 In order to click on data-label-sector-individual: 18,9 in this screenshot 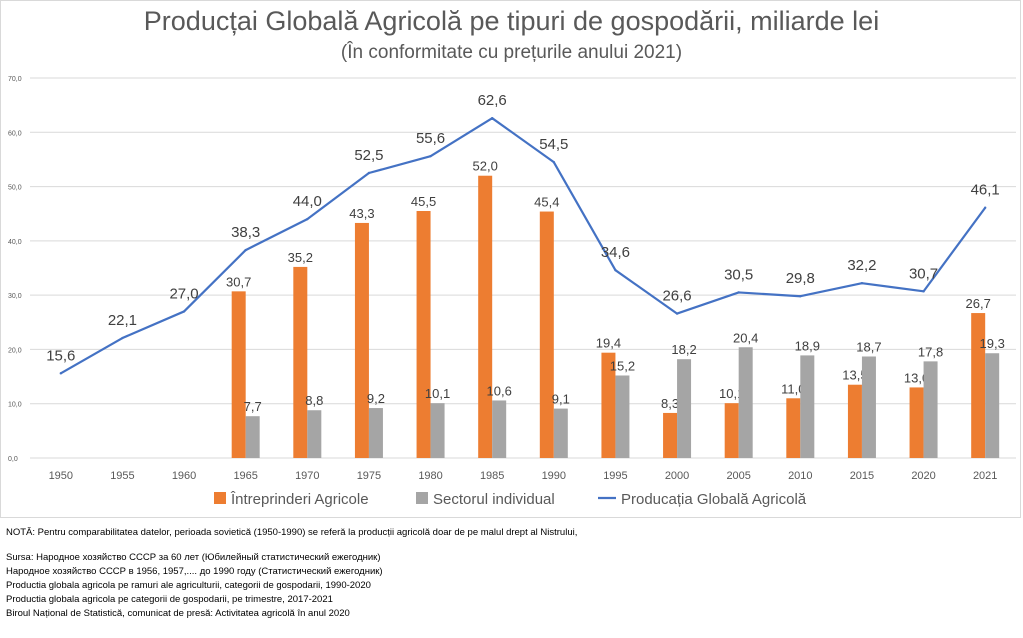, I will do `click(807, 345)`.